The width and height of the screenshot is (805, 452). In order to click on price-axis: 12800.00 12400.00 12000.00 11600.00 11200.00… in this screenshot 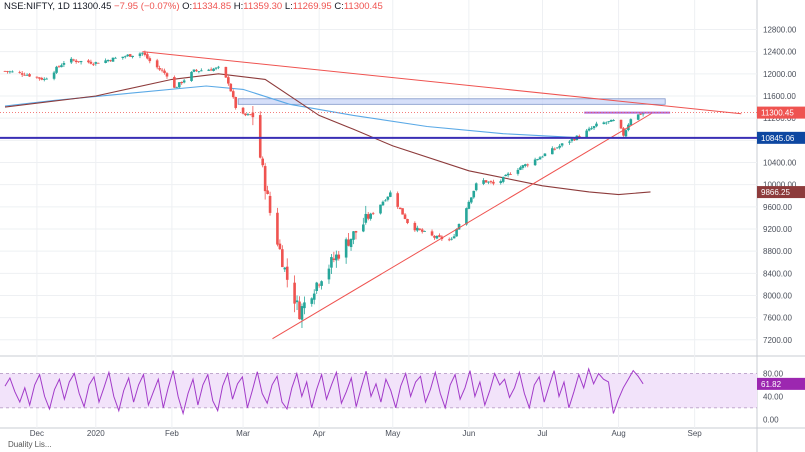, I will do `click(781, 225)`.